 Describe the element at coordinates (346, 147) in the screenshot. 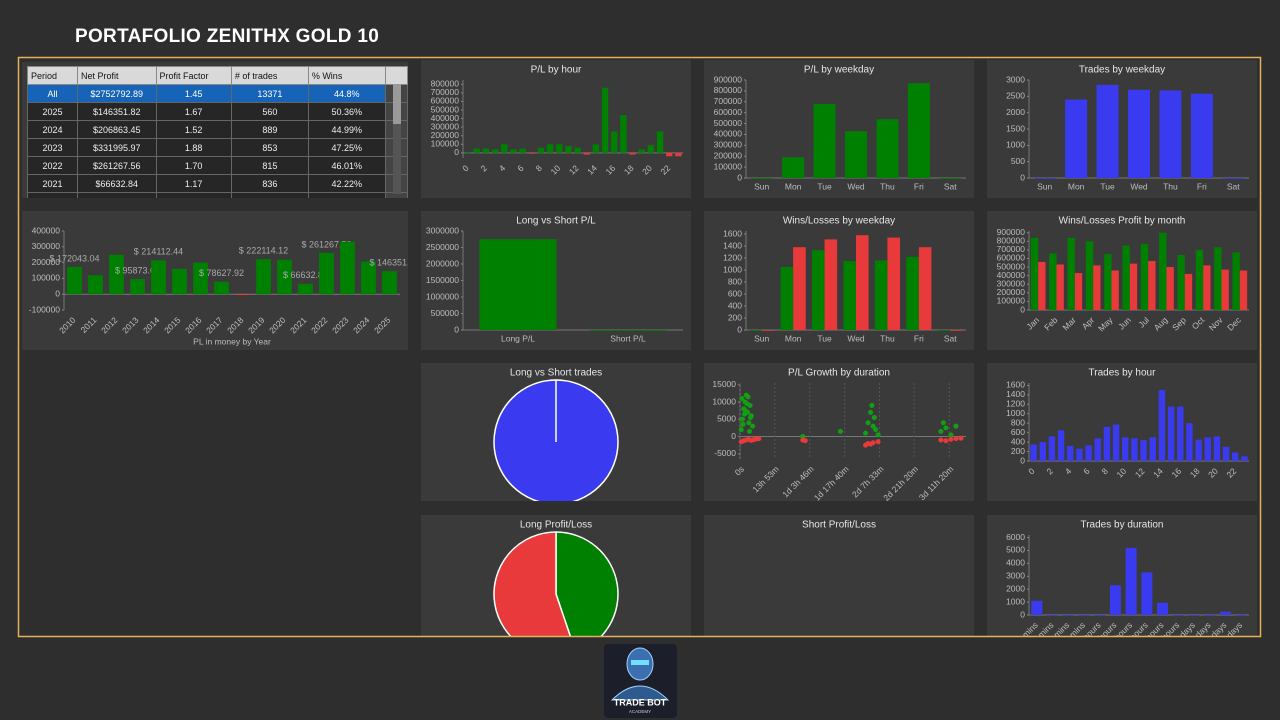

I see `table-cell: 47.25%` at that location.